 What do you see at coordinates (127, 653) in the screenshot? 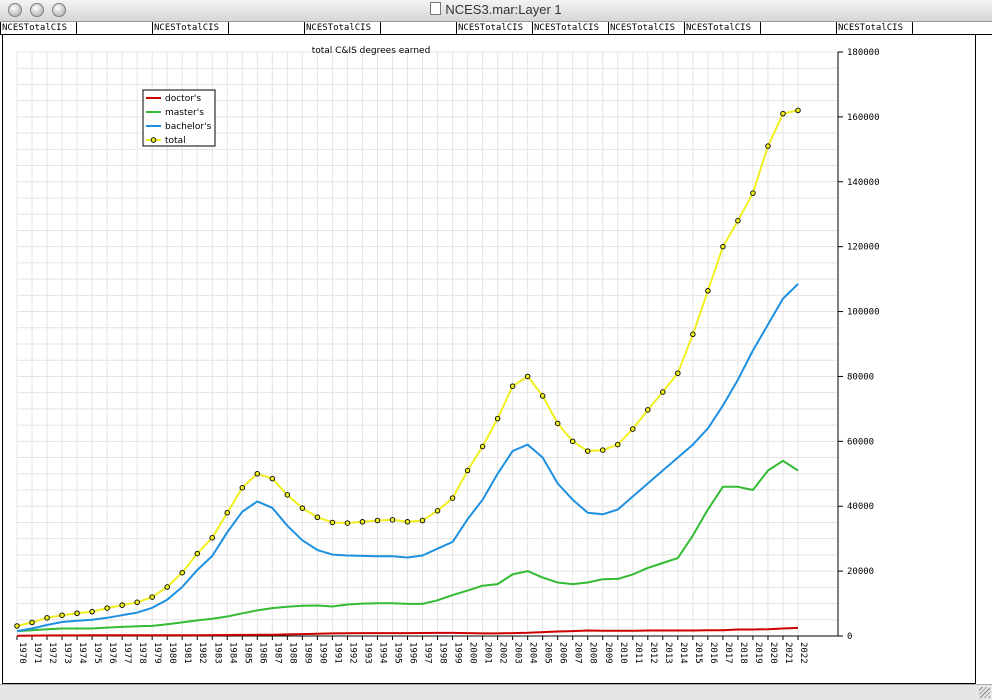
I see `x-tick-label: 1977` at bounding box center [127, 653].